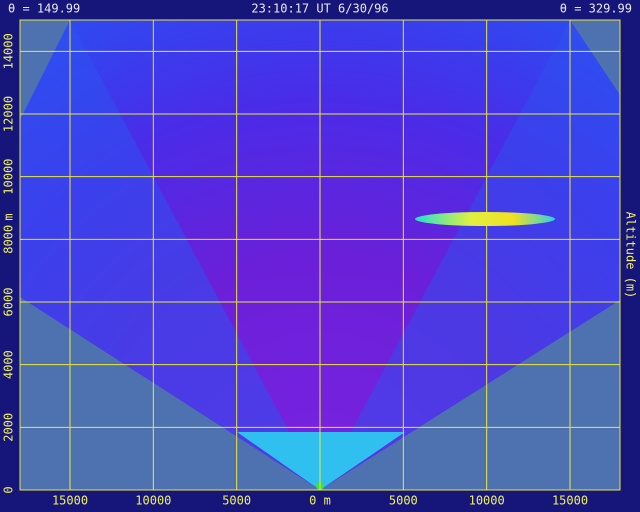 This screenshot has width=640, height=512. What do you see at coordinates (9, 427) in the screenshot?
I see `y-tick-label: 2000` at bounding box center [9, 427].